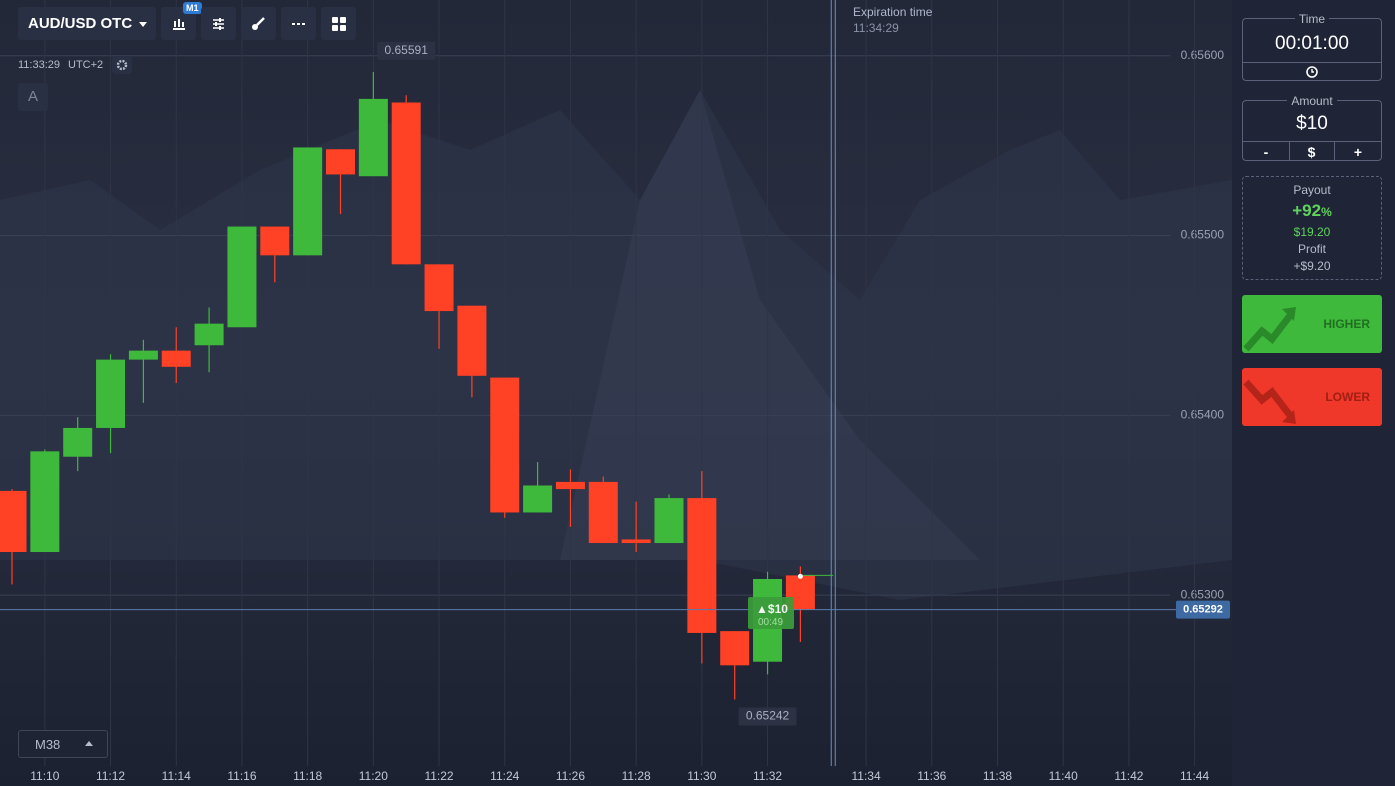 The width and height of the screenshot is (1395, 786). I want to click on draw-button, so click(258, 23).